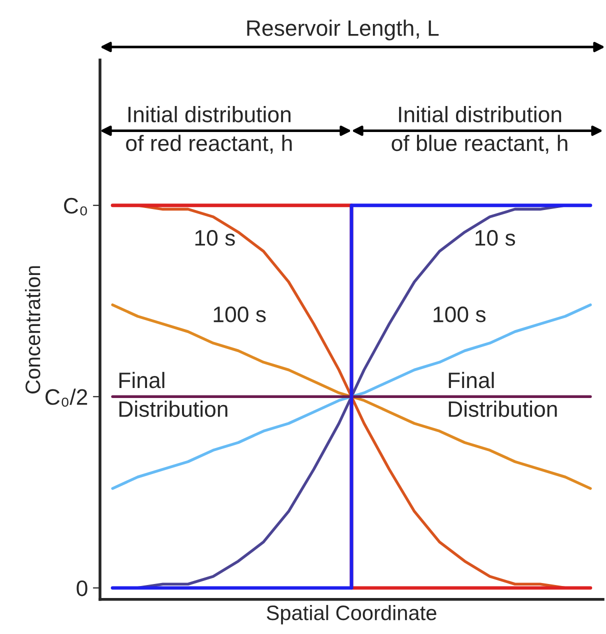  I want to click on y-axis-title: Concentration, so click(32, 330).